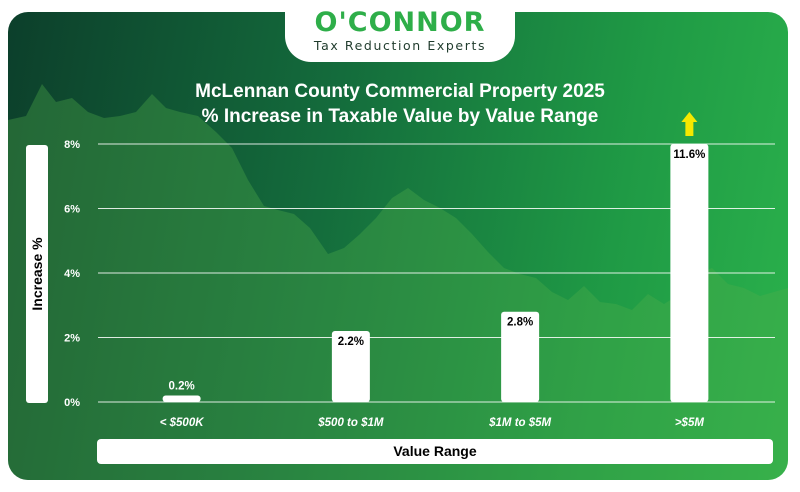 The height and width of the screenshot is (492, 800). What do you see at coordinates (72, 210) in the screenshot?
I see `y-tick-label: 6%` at bounding box center [72, 210].